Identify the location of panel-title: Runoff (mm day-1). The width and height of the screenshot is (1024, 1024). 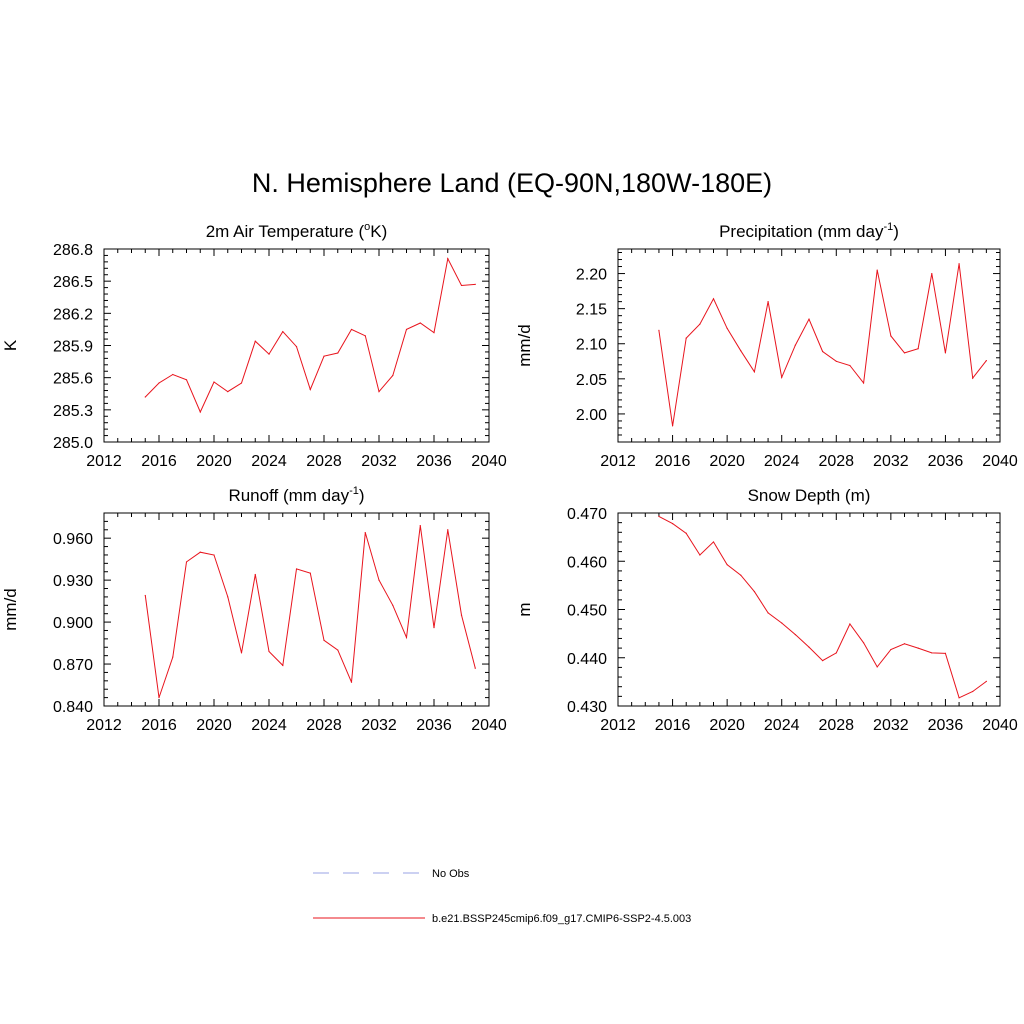
(296, 495).